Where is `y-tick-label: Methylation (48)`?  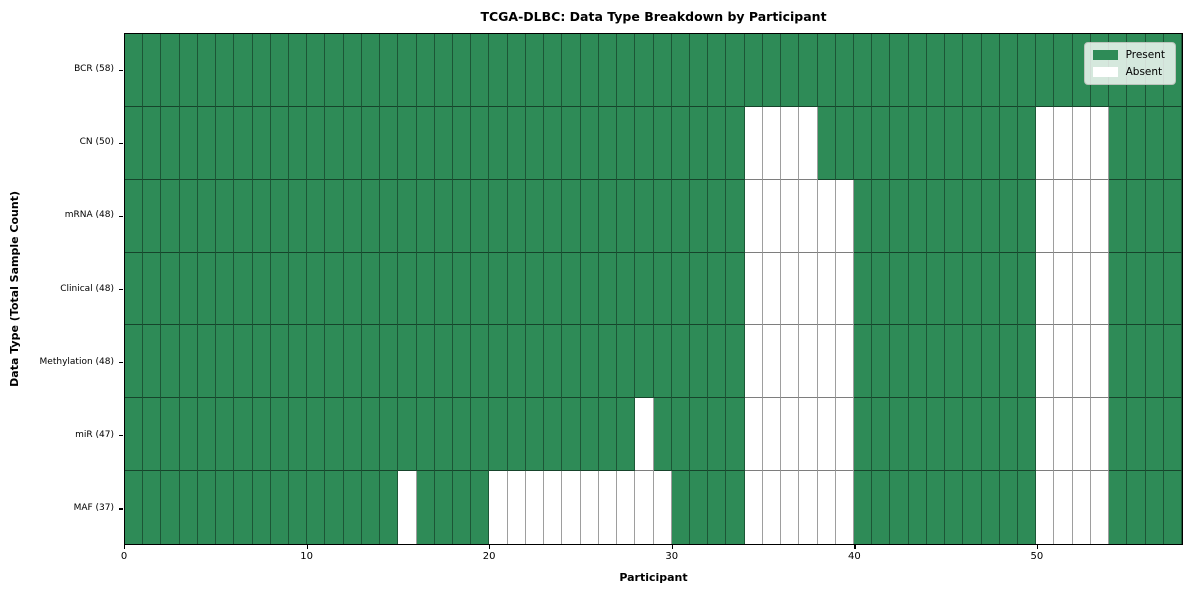
y-tick-label: Methylation (48) is located at coordinates (76, 361).